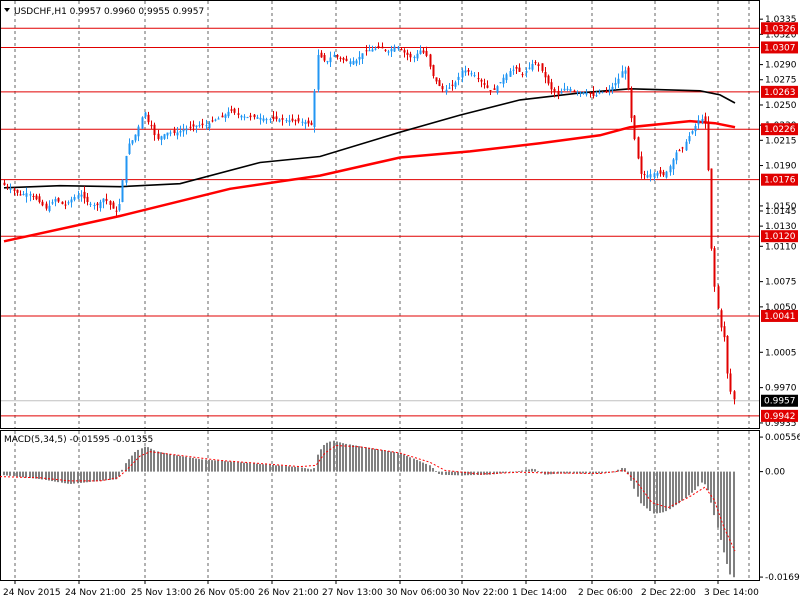  Describe the element at coordinates (781, 283) in the screenshot. I see `price-tick-label: 1.0075` at that location.